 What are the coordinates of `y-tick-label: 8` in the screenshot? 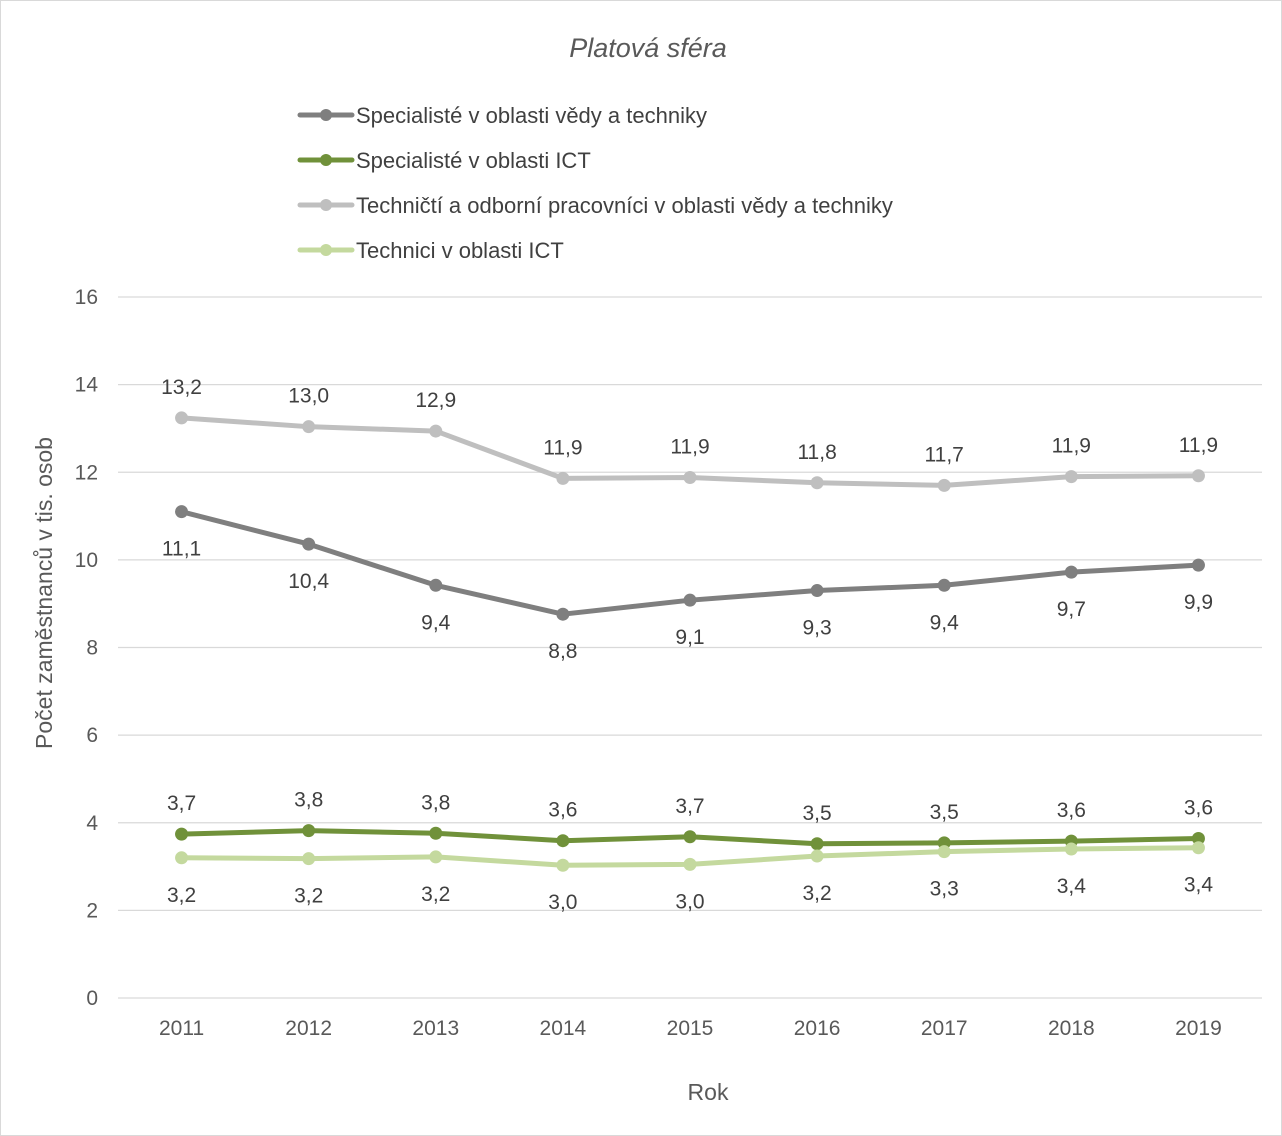 It's located at (92, 648).